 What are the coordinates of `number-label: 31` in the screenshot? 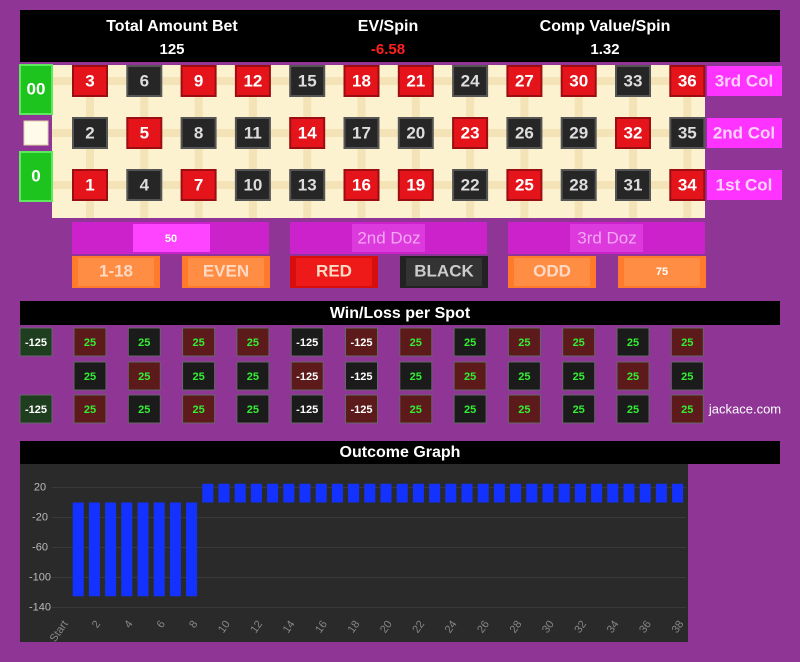 It's located at (633, 184).